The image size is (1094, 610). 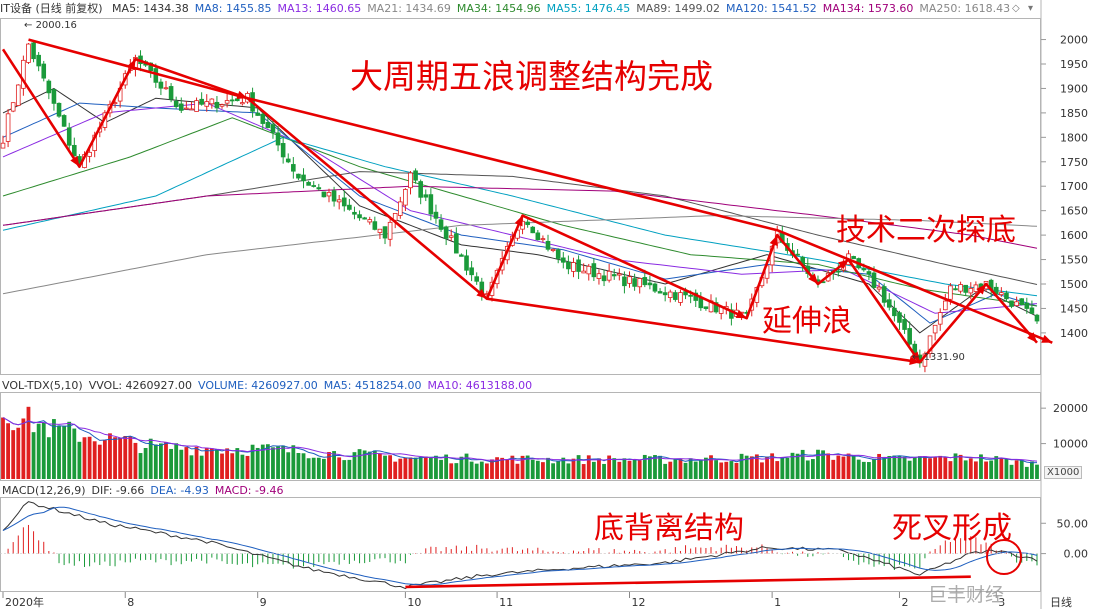 I want to click on collapse-icon: ◇, so click(x=1016, y=8).